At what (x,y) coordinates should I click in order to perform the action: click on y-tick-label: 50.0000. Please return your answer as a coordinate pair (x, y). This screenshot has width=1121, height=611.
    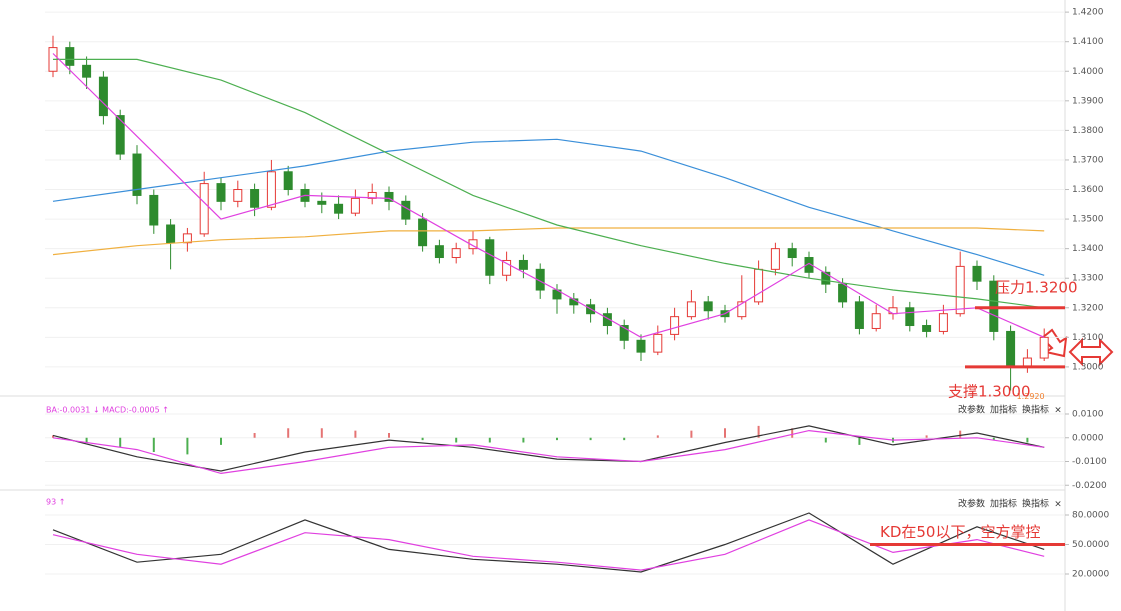
    Looking at the image, I should click on (1090, 545).